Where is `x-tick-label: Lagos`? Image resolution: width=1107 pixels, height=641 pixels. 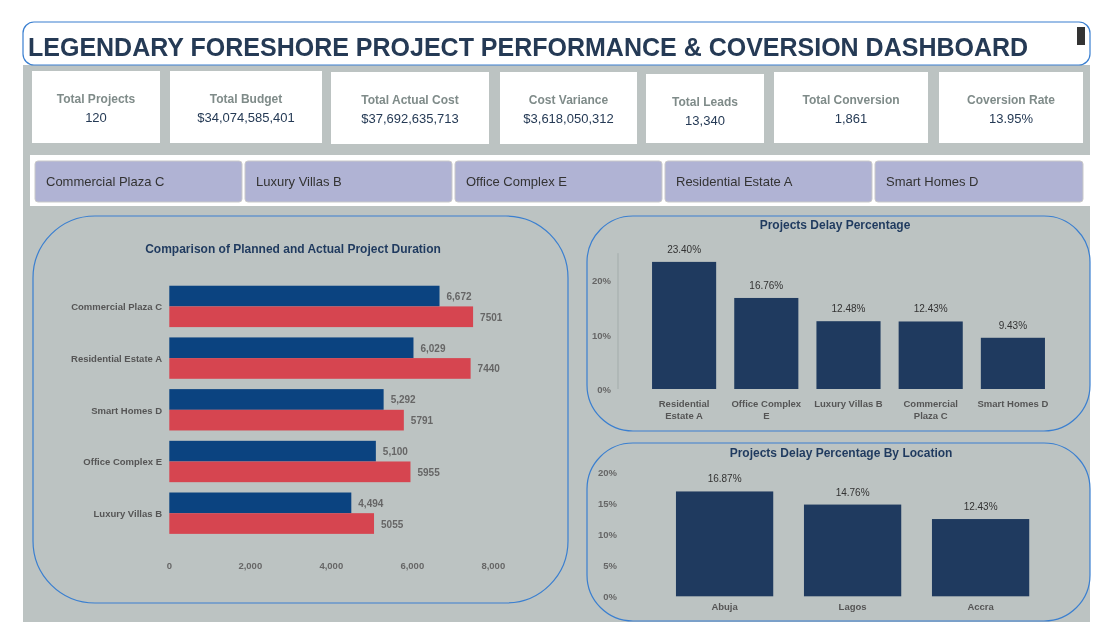
x-tick-label: Lagos is located at coordinates (852, 606).